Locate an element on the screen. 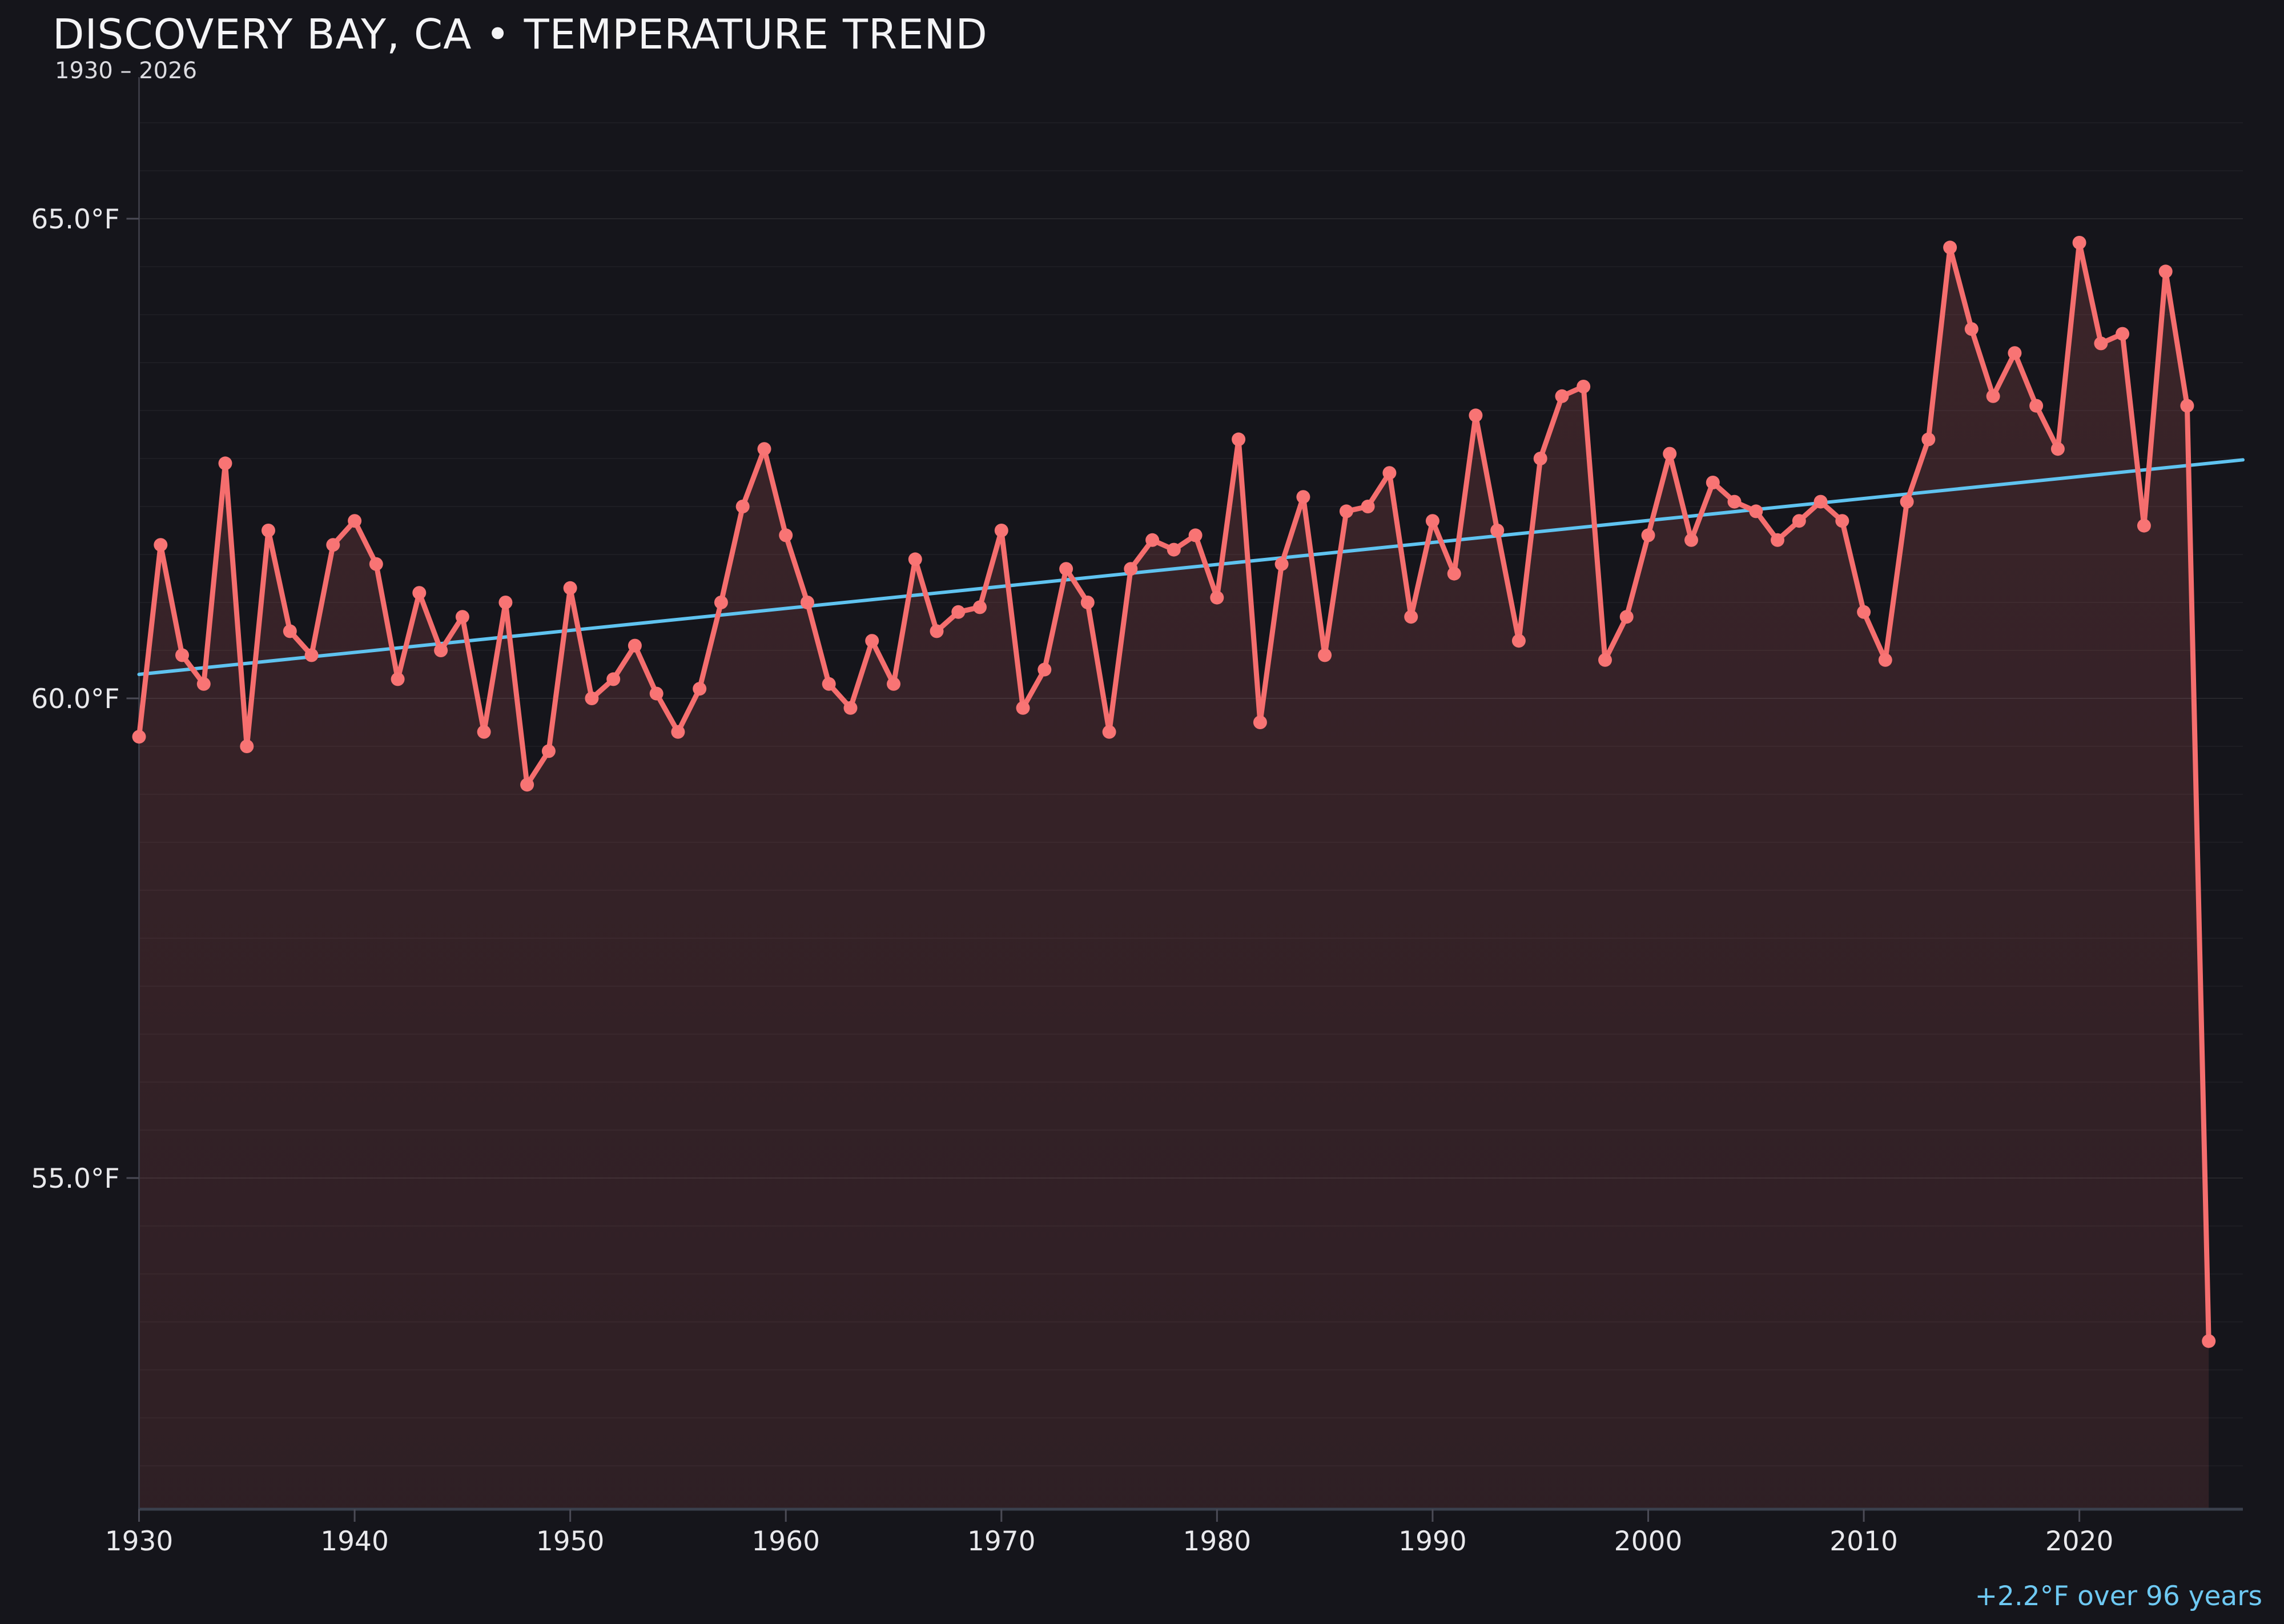 The height and width of the screenshot is (1624, 2284). page-title: DISCOVERY BAY, CA • TEMPERATURE TREND is located at coordinates (520, 34).